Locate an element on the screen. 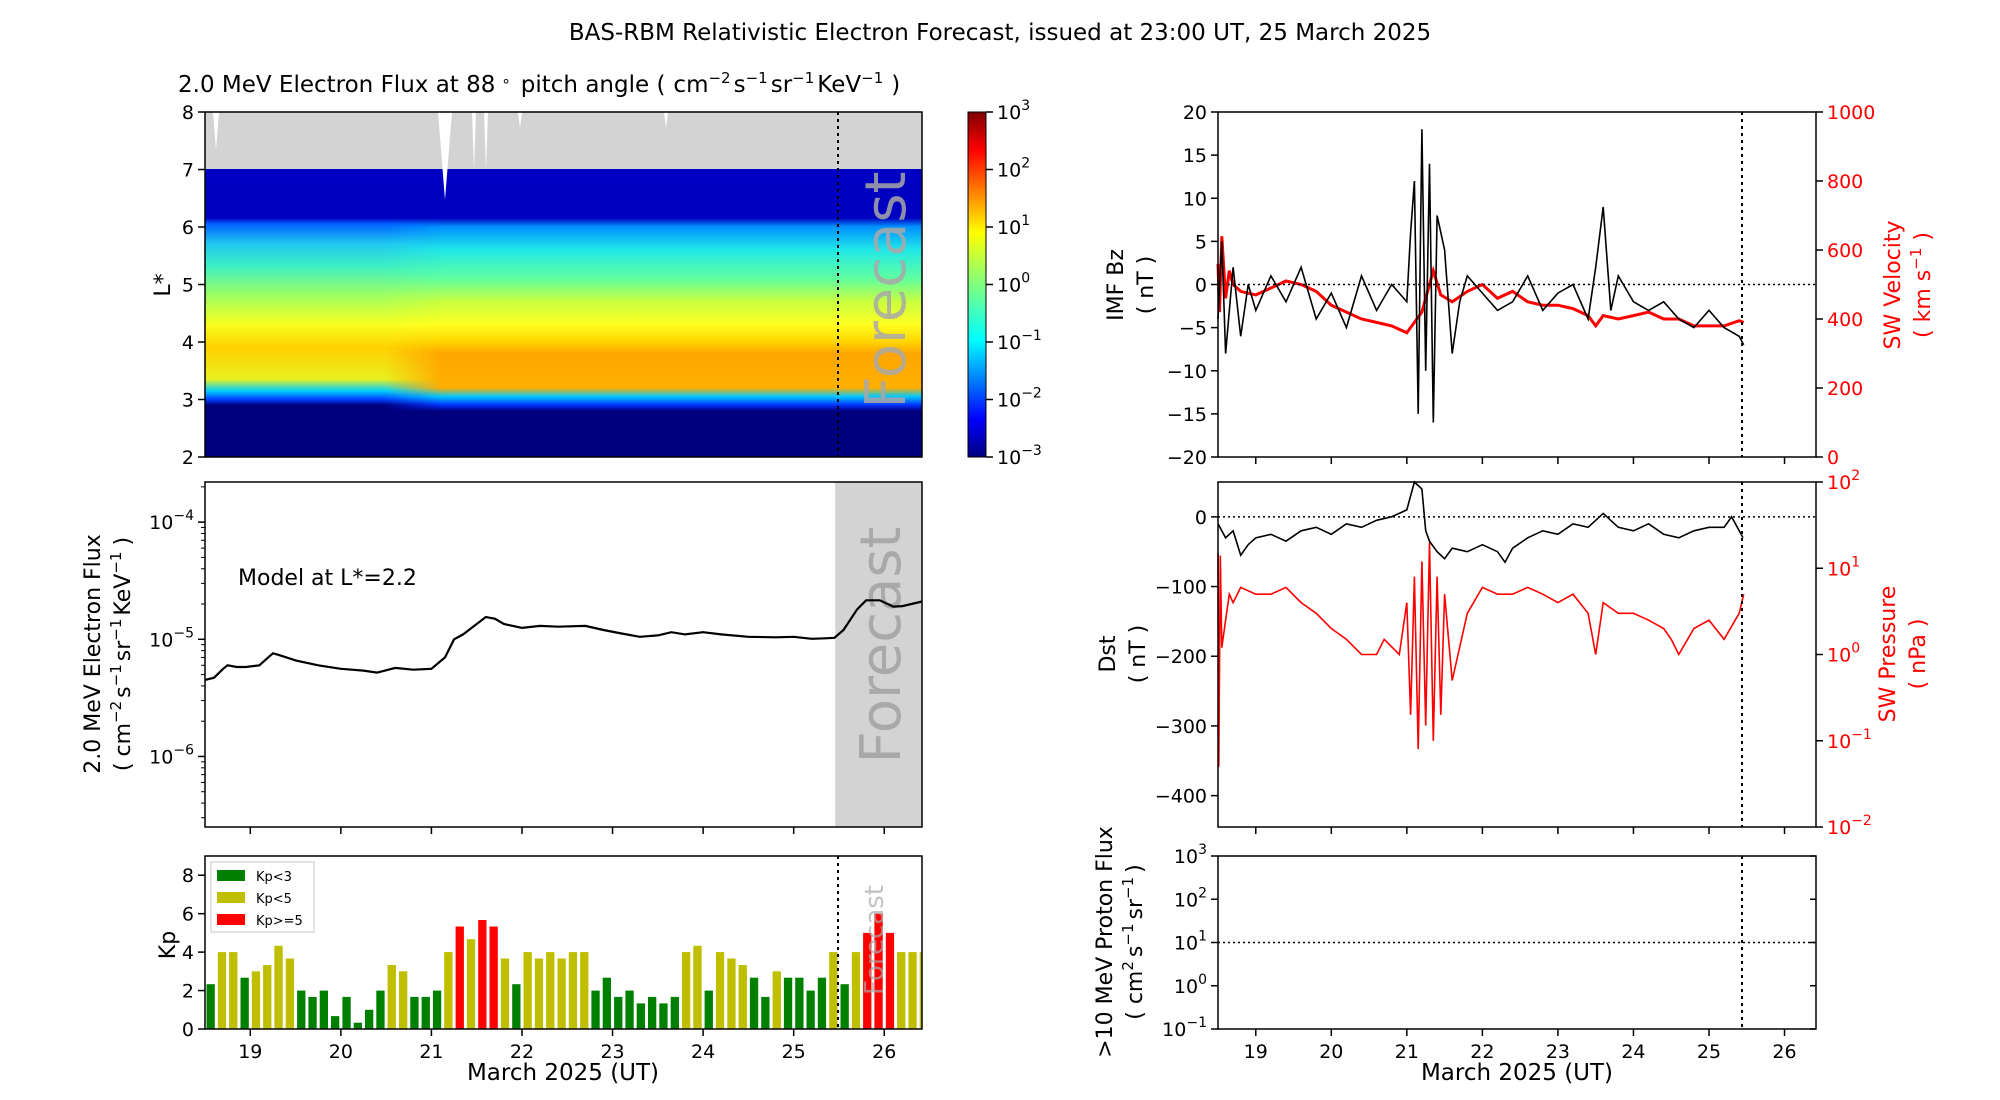  sw-velocity-ylabel: SW Velocity is located at coordinates (1893, 284).